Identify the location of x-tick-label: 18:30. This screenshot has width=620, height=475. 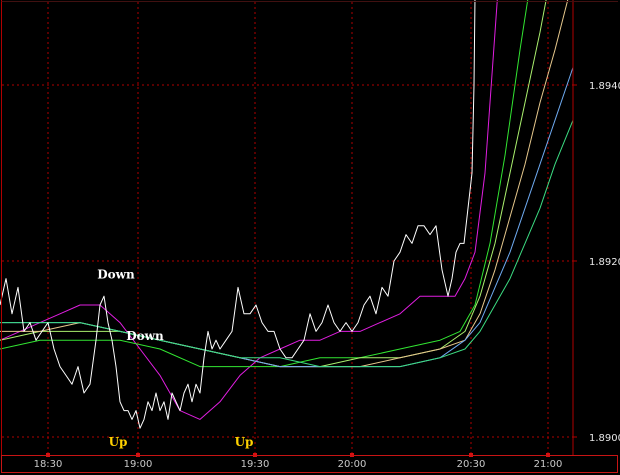
(48, 464).